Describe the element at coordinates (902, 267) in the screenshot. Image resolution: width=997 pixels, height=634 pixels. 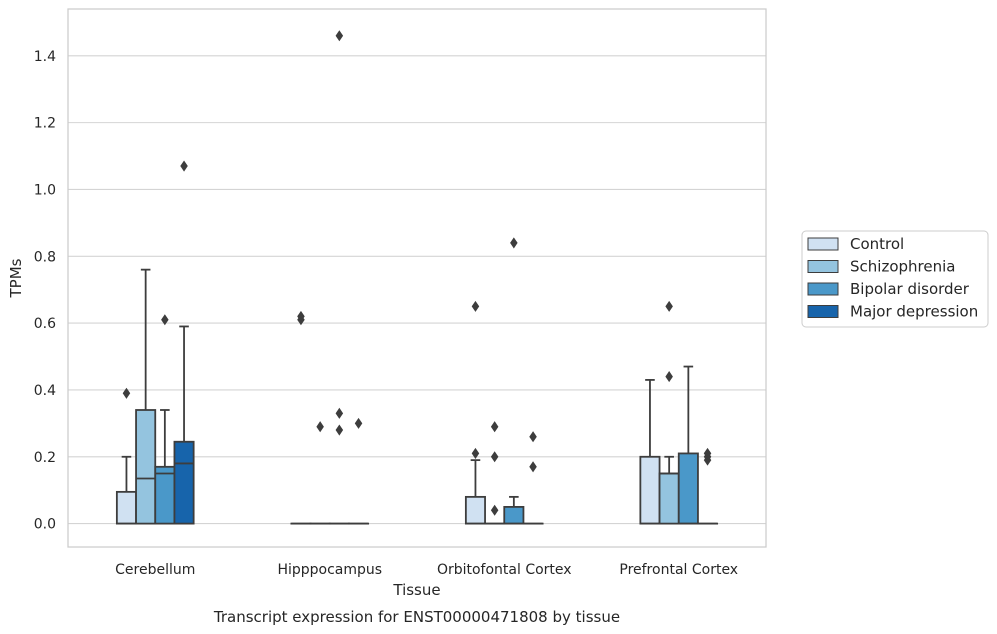
I see `legend-label: Schizophrenia` at that location.